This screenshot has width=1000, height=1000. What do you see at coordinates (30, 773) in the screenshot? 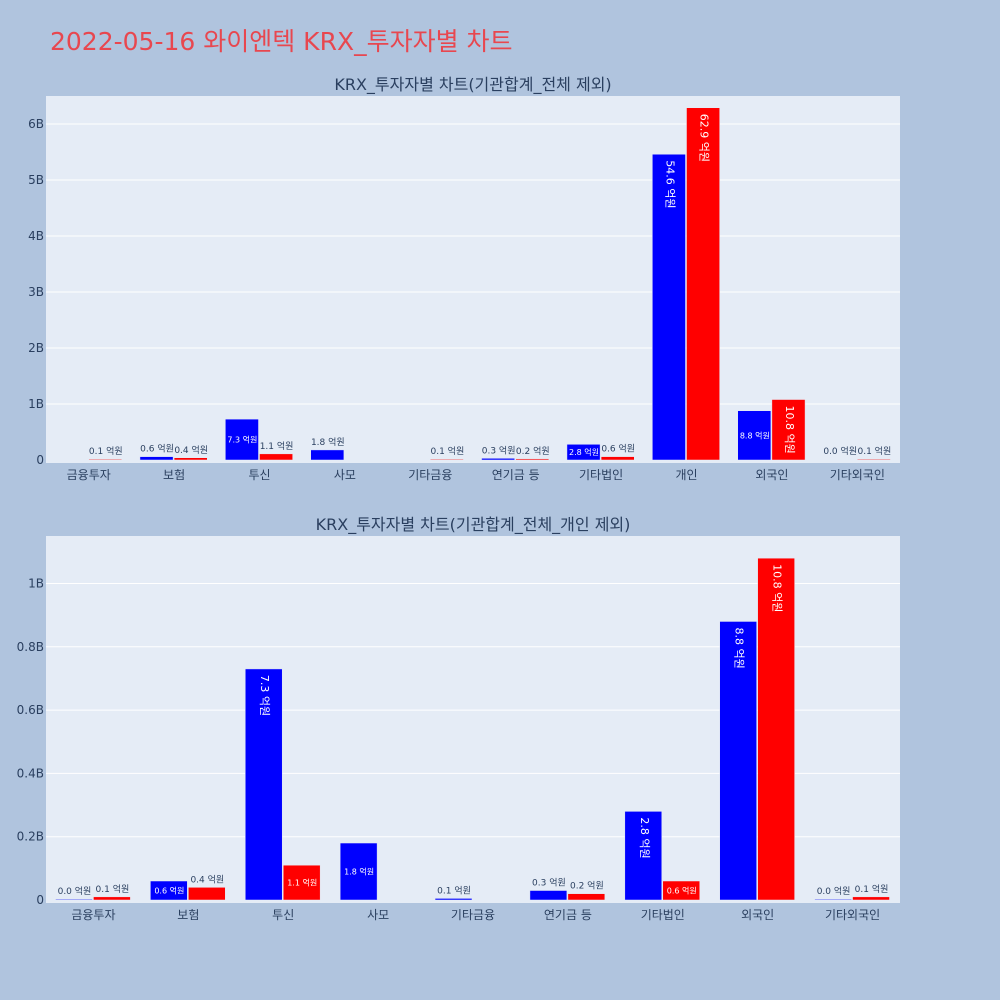
I see `y-tick-label: 0.4B` at bounding box center [30, 773].